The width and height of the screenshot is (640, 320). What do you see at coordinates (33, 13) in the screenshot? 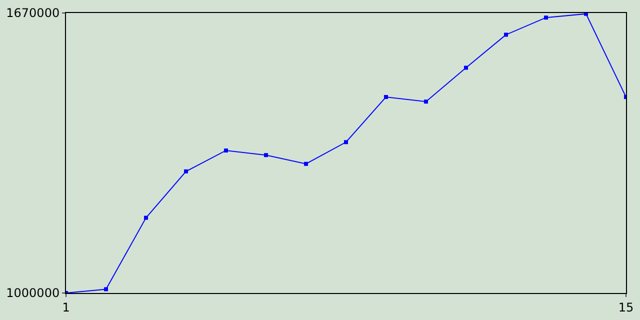
I see `y-tick-label: 1670000` at bounding box center [33, 13].